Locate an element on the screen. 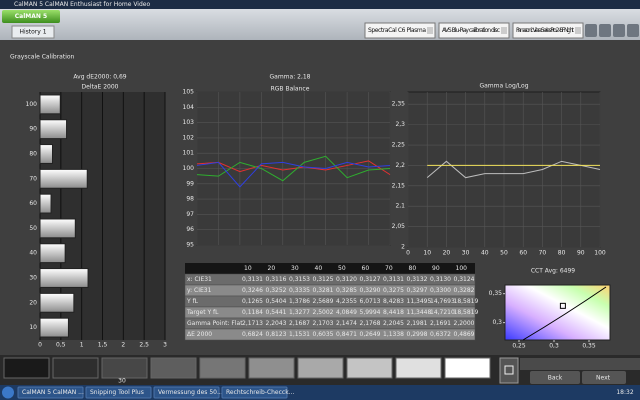 This screenshot has height=400, width=640. table-cell: 0,3153 is located at coordinates (299, 279).